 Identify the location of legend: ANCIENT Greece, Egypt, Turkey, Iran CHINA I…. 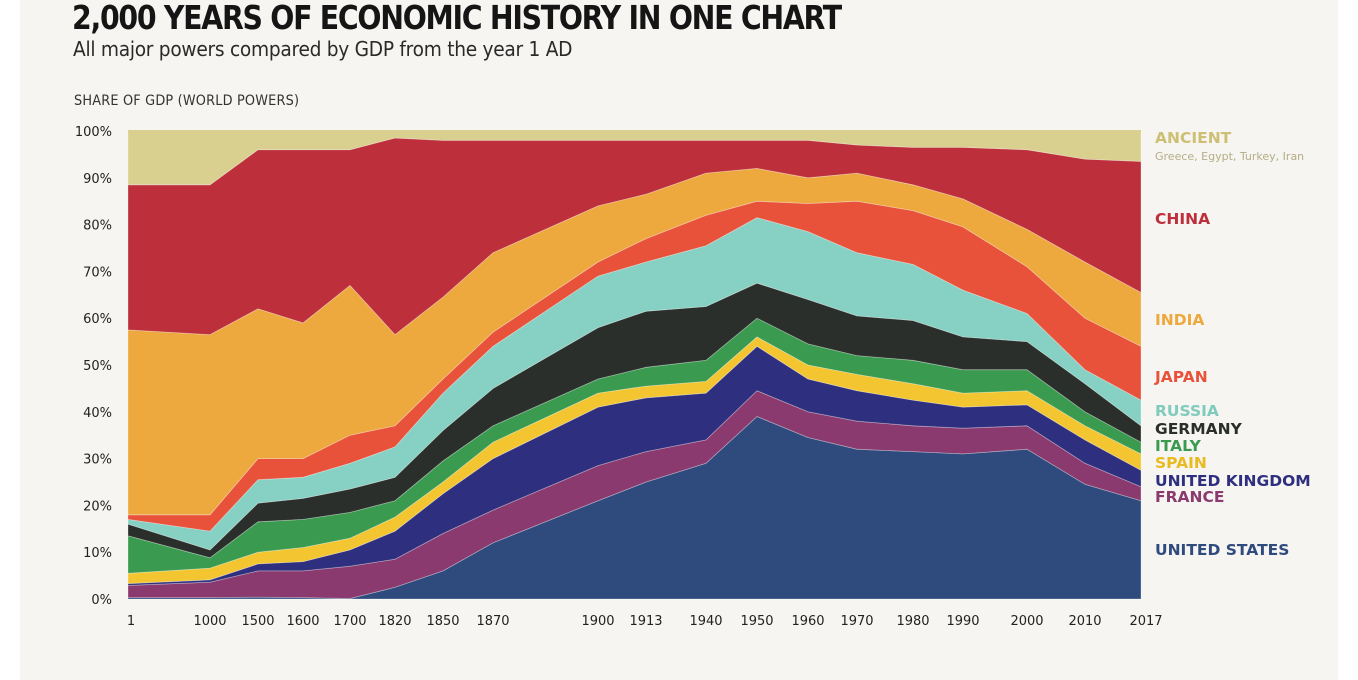
(1232, 344).